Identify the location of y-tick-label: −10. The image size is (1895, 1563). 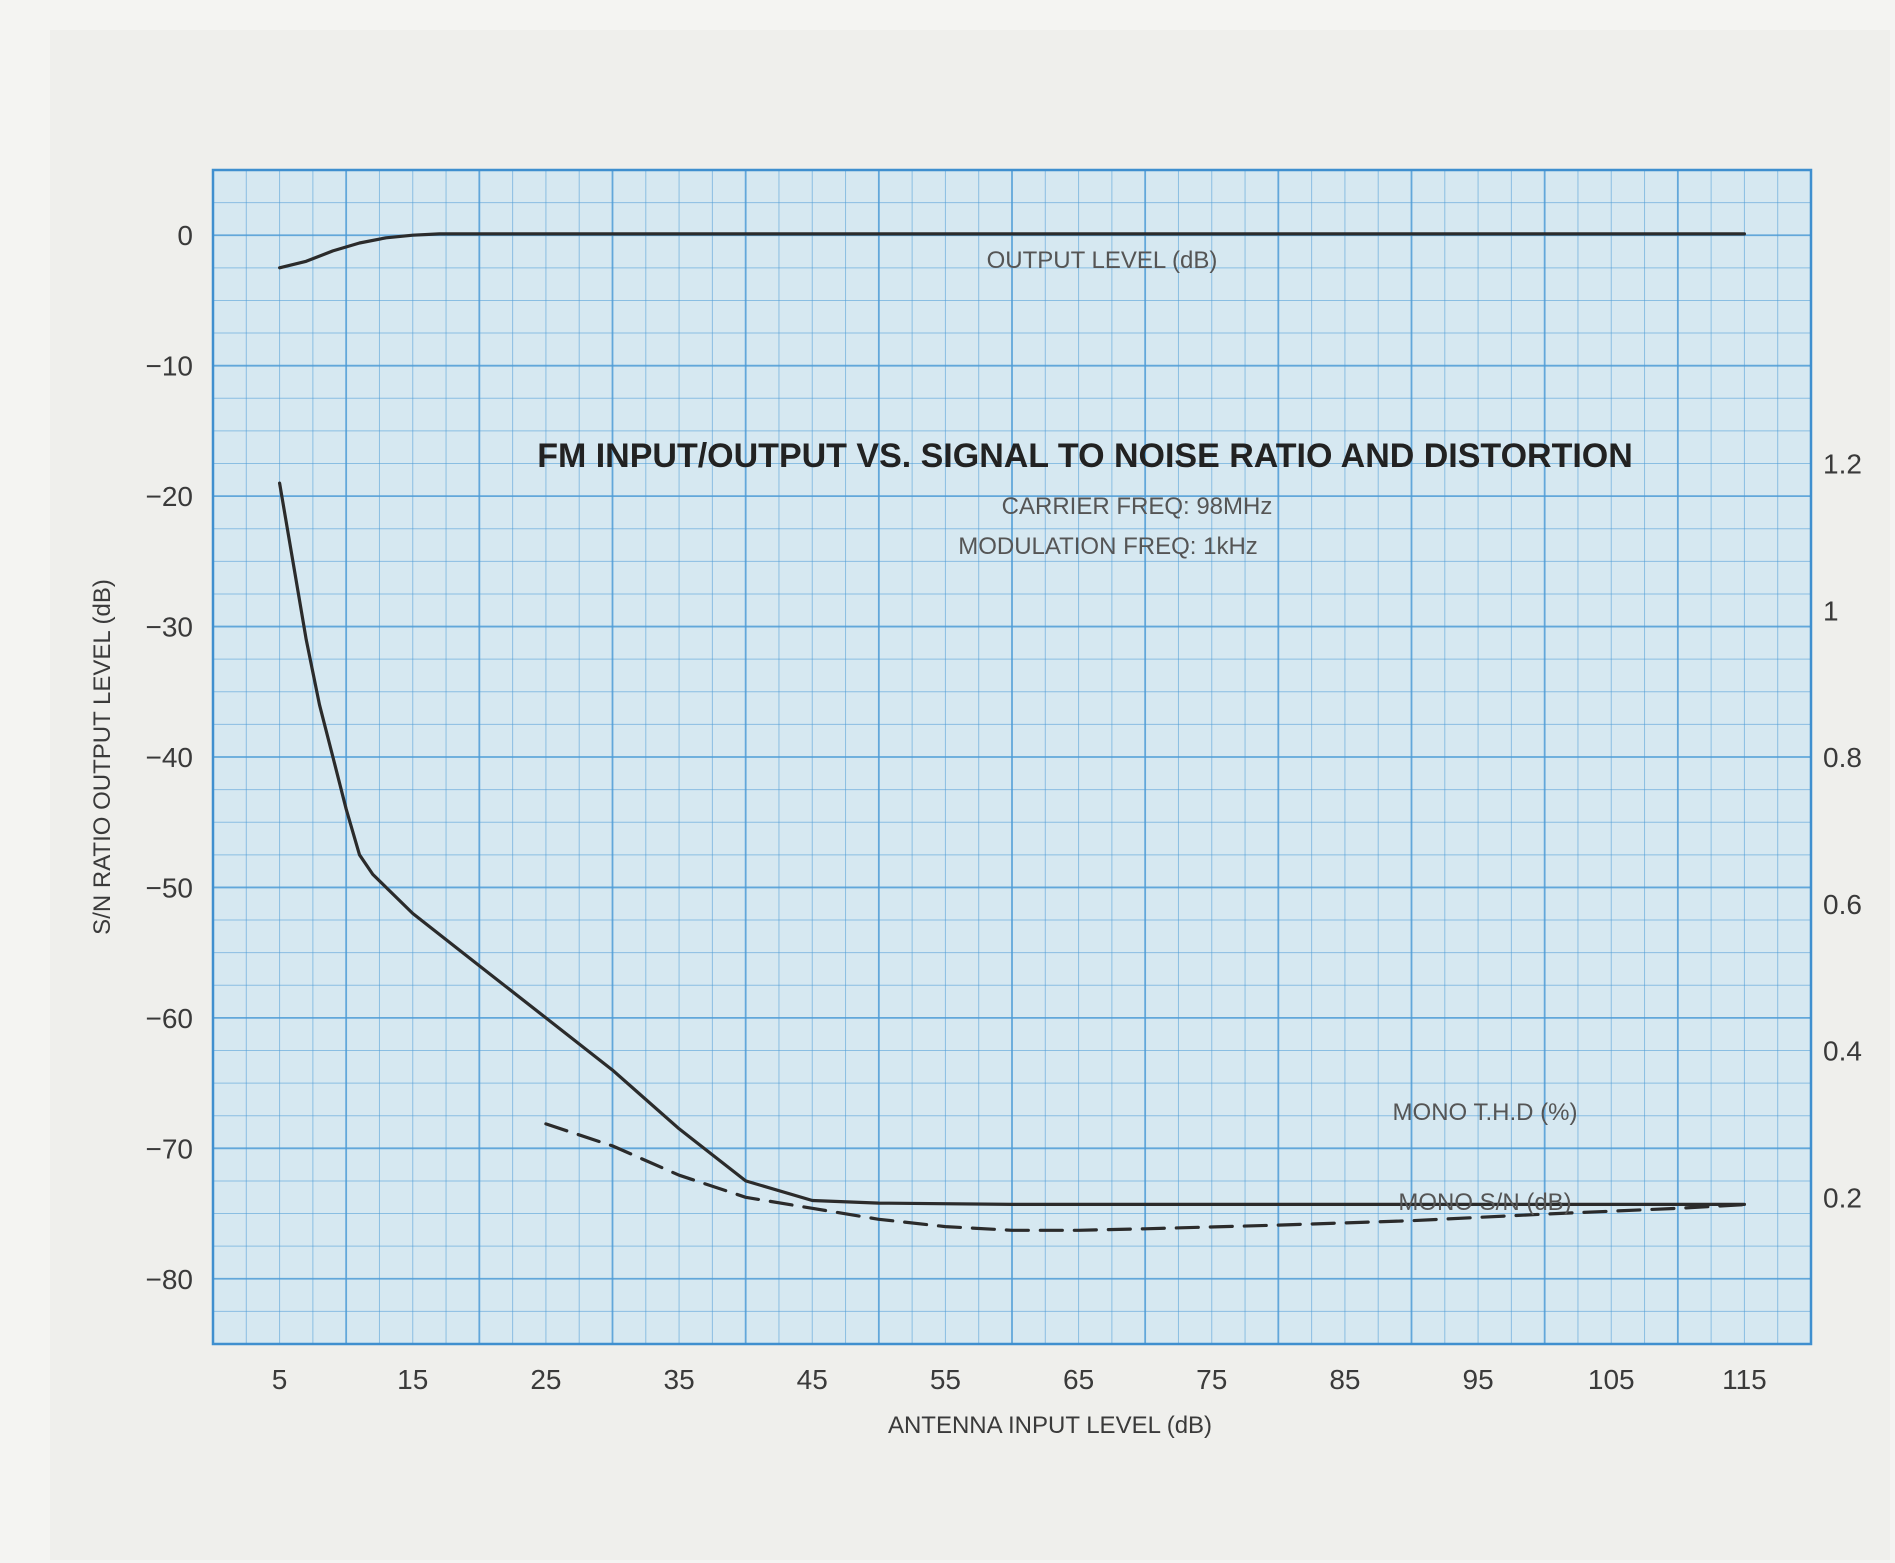
(170, 366).